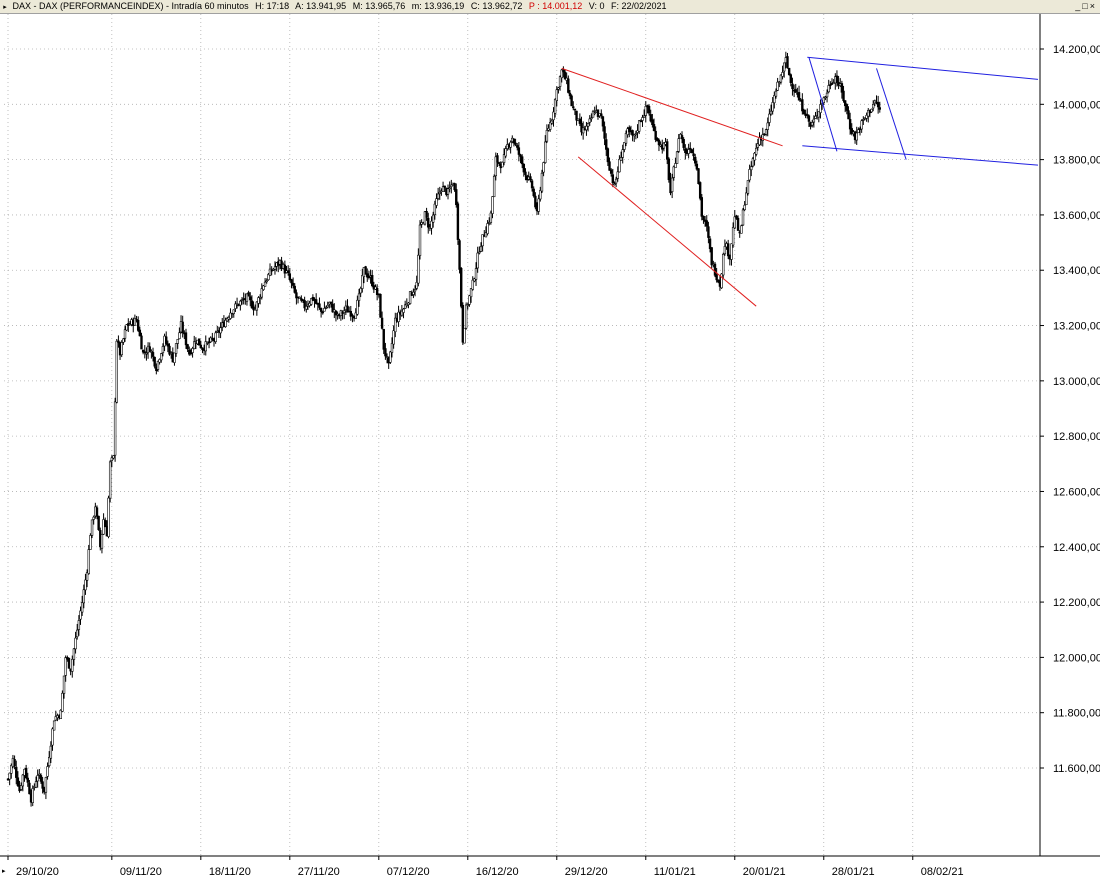 Image resolution: width=1100 pixels, height=879 pixels. I want to click on y-tick-label: 13.600,00, so click(1076, 216).